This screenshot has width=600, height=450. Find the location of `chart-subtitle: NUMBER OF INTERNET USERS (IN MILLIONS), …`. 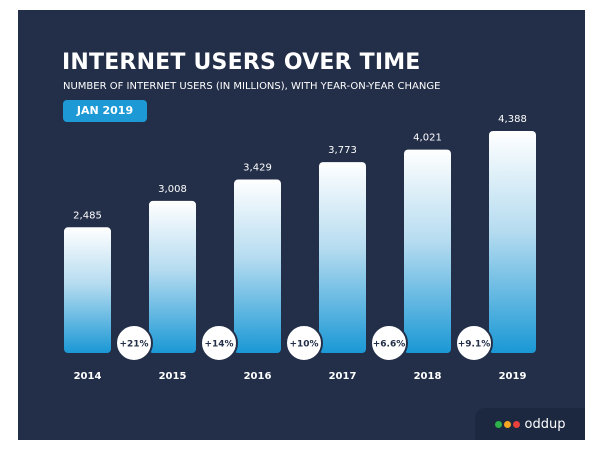

chart-subtitle: NUMBER OF INTERNET USERS (IN MILLIONS), … is located at coordinates (252, 86).